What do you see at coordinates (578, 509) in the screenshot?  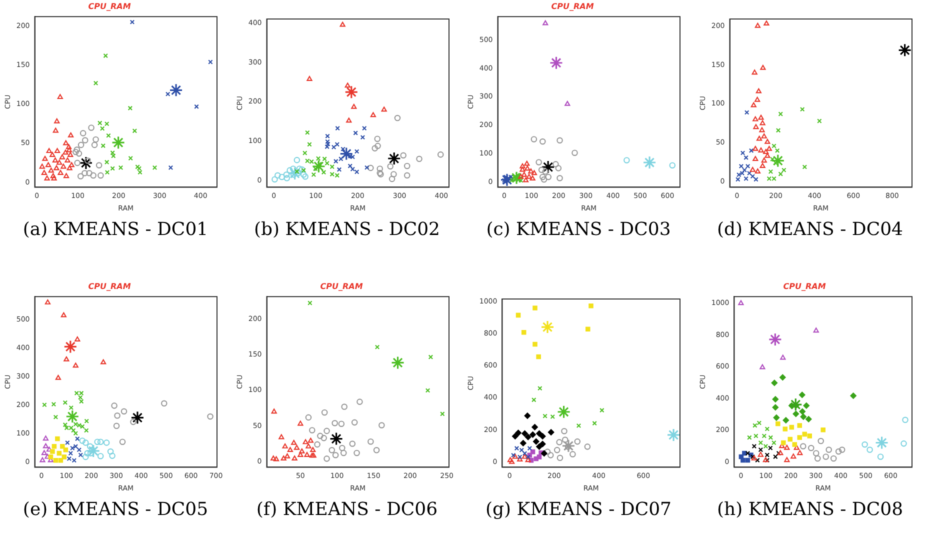 I see `text: (g) KMEANS - DC07` at bounding box center [578, 509].